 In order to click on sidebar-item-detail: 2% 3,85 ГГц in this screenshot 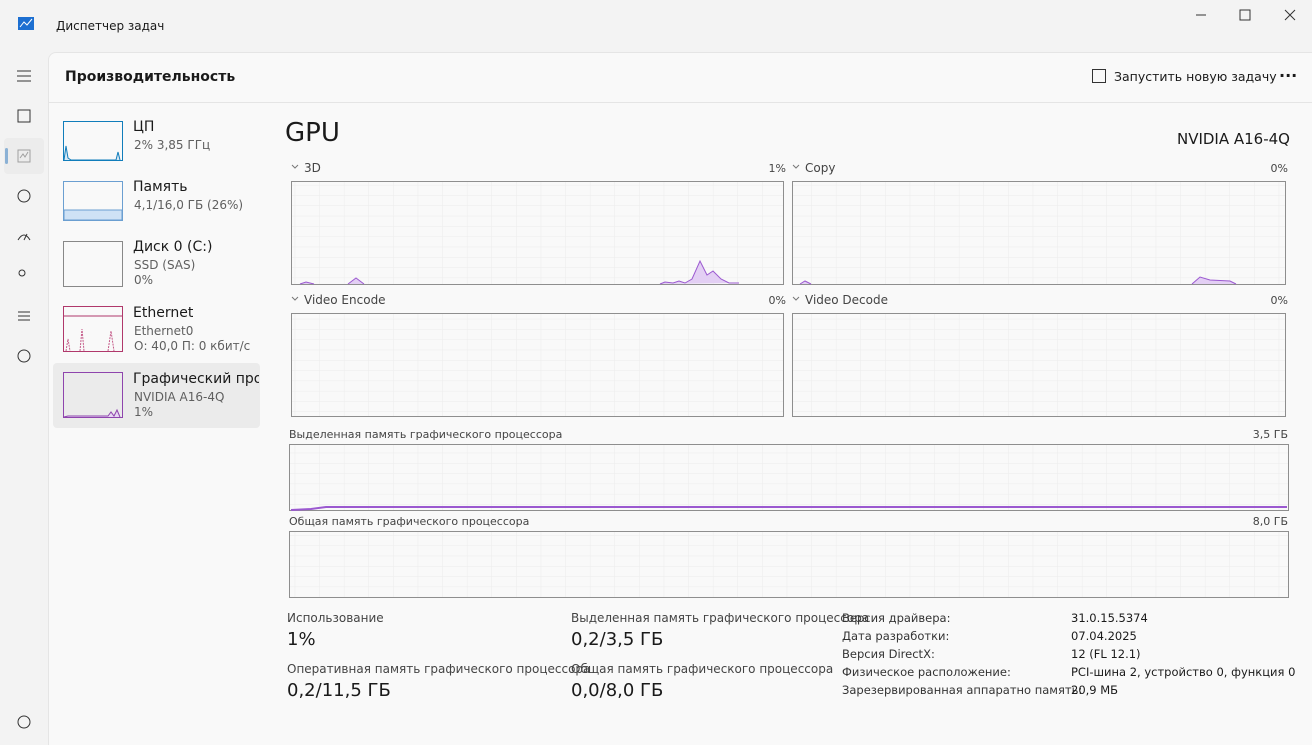, I will do `click(172, 145)`.